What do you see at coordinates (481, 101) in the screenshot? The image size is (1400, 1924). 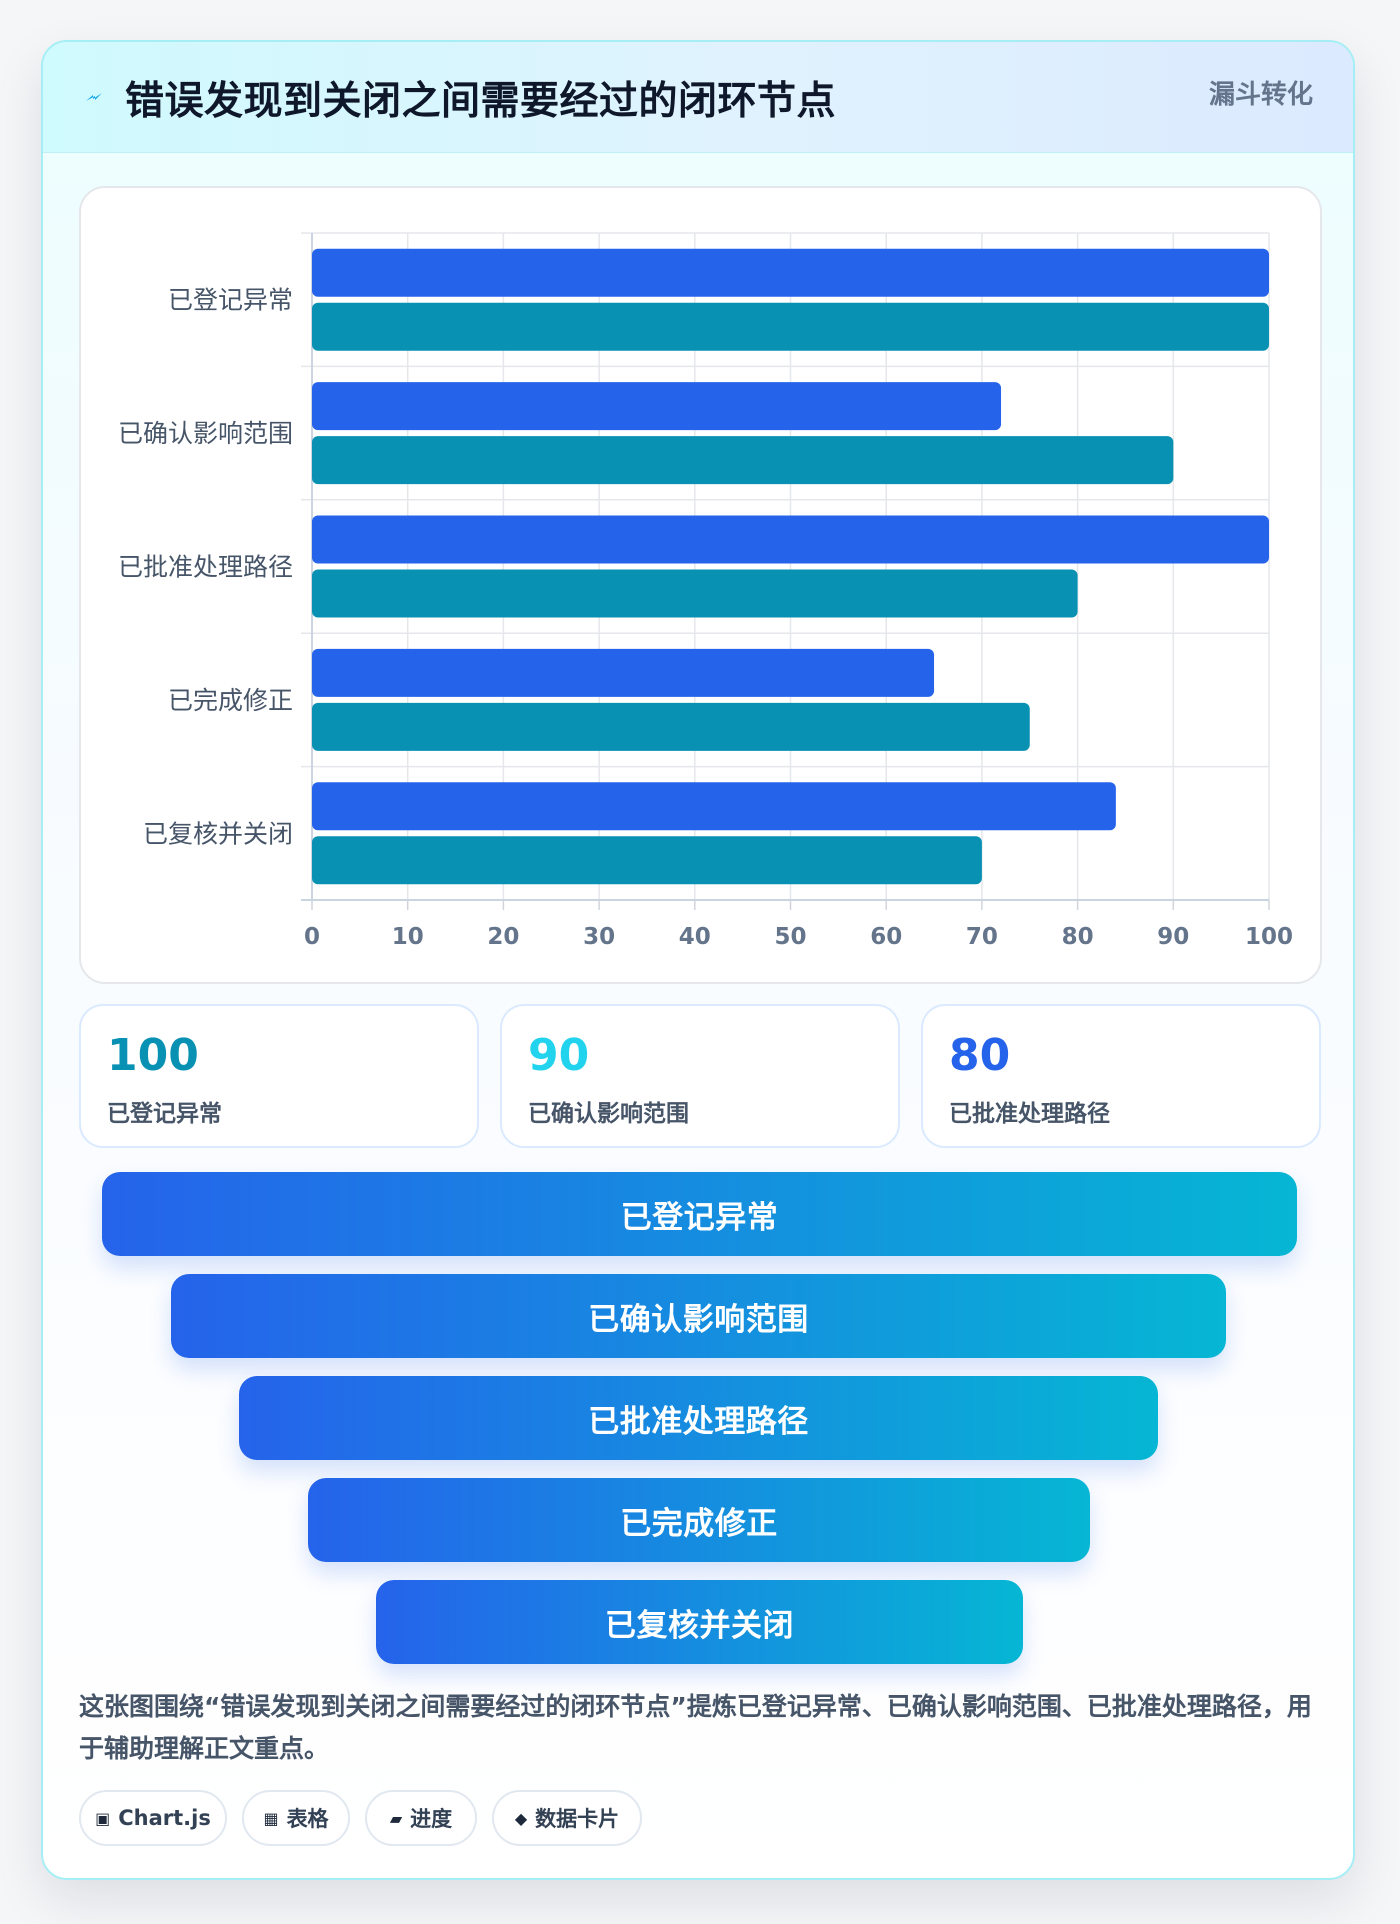 I see `page-title: 错误发现到关闭之间需要经过的闭环节点` at bounding box center [481, 101].